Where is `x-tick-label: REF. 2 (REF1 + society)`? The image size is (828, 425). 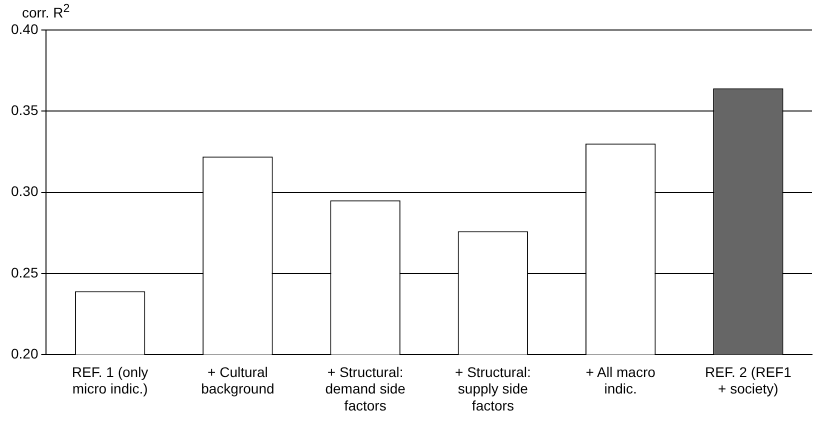
x-tick-label: REF. 2 (REF1 + society) is located at coordinates (748, 380).